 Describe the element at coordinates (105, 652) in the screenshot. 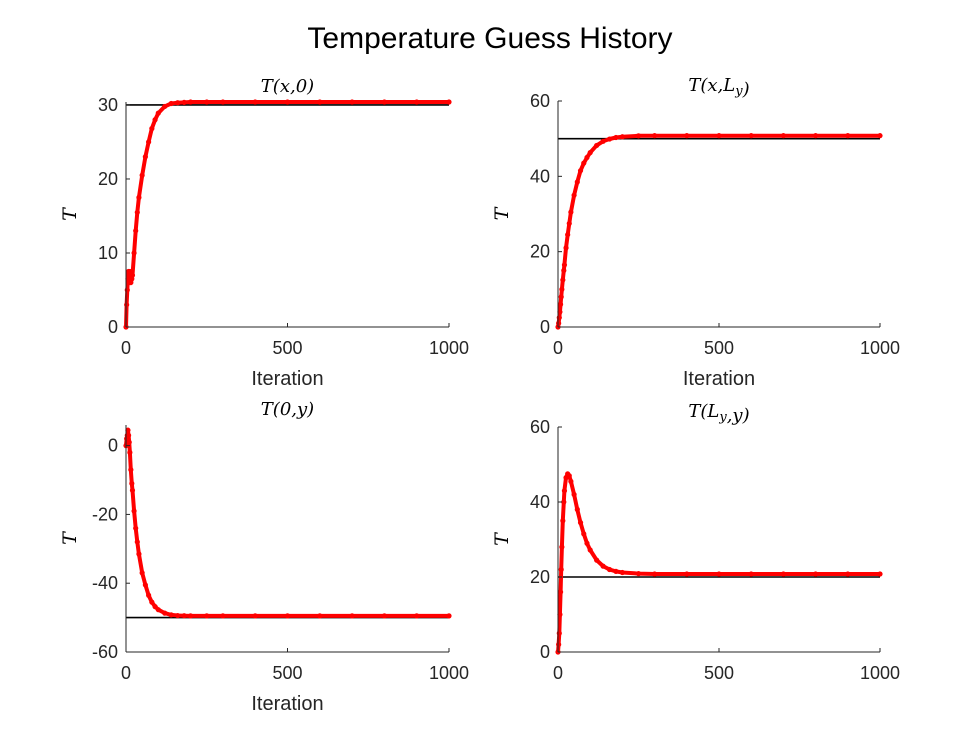

I see `y-tick-label: -60` at that location.